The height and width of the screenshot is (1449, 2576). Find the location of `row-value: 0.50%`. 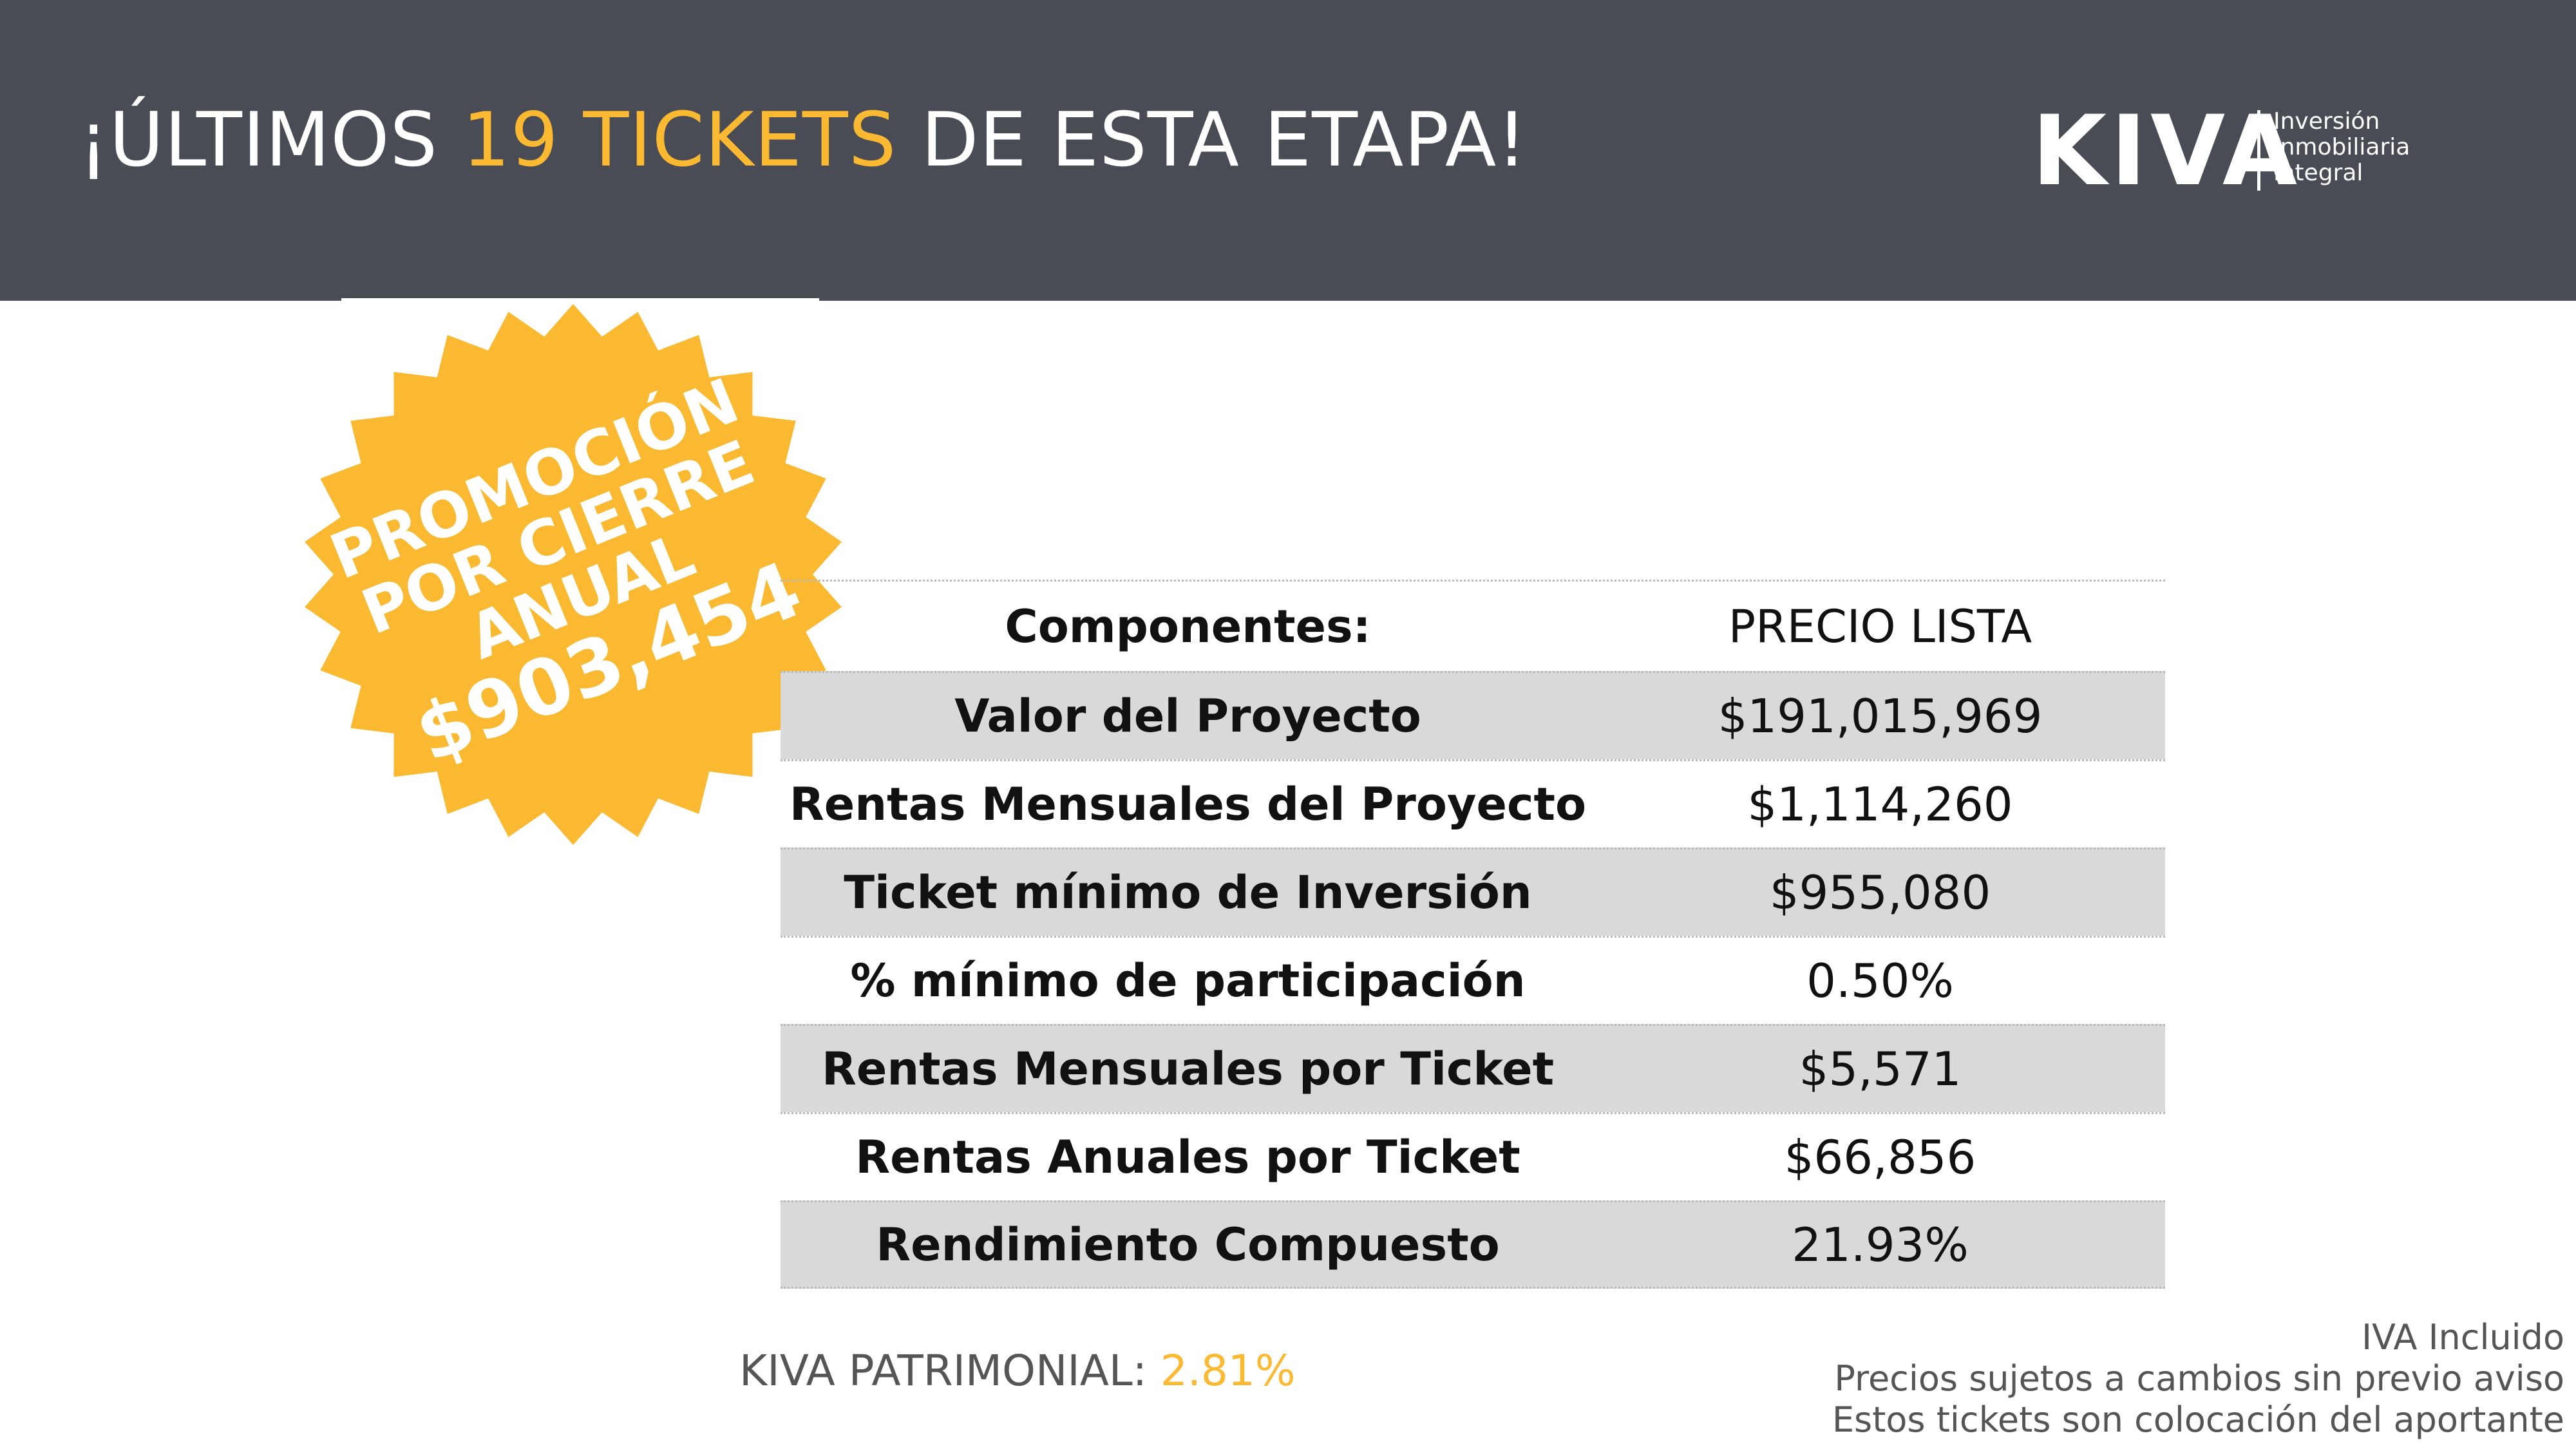

row-value: 0.50% is located at coordinates (1880, 981).